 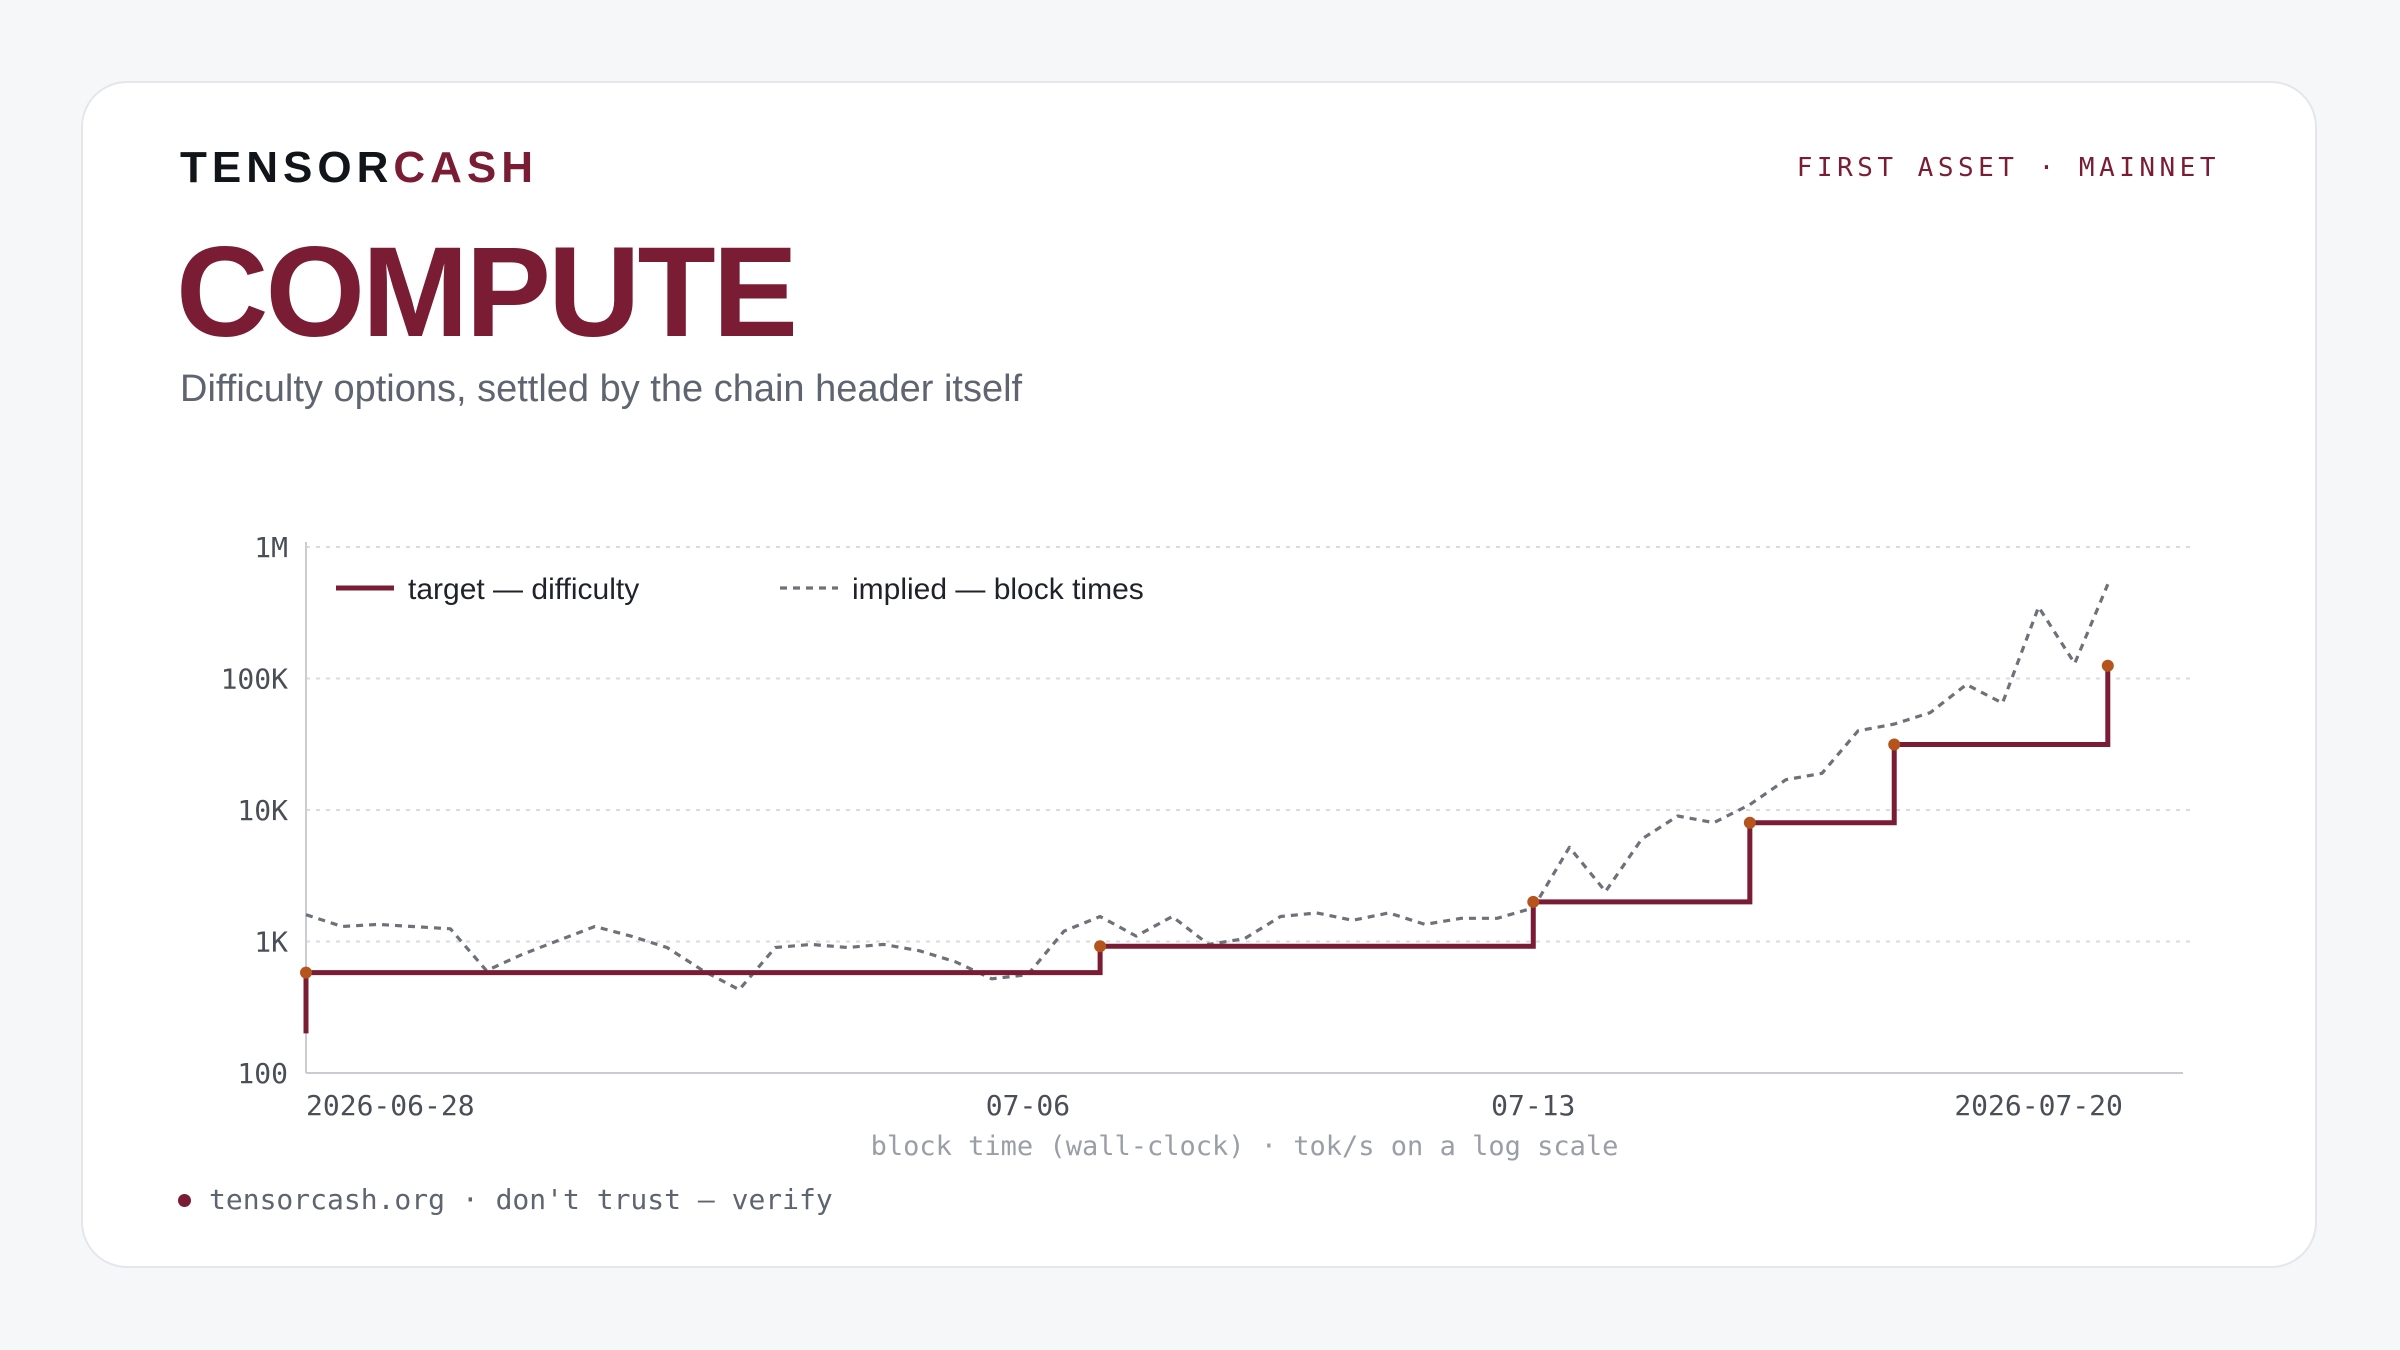 I want to click on y-tick-label: 100, so click(x=262, y=1073).